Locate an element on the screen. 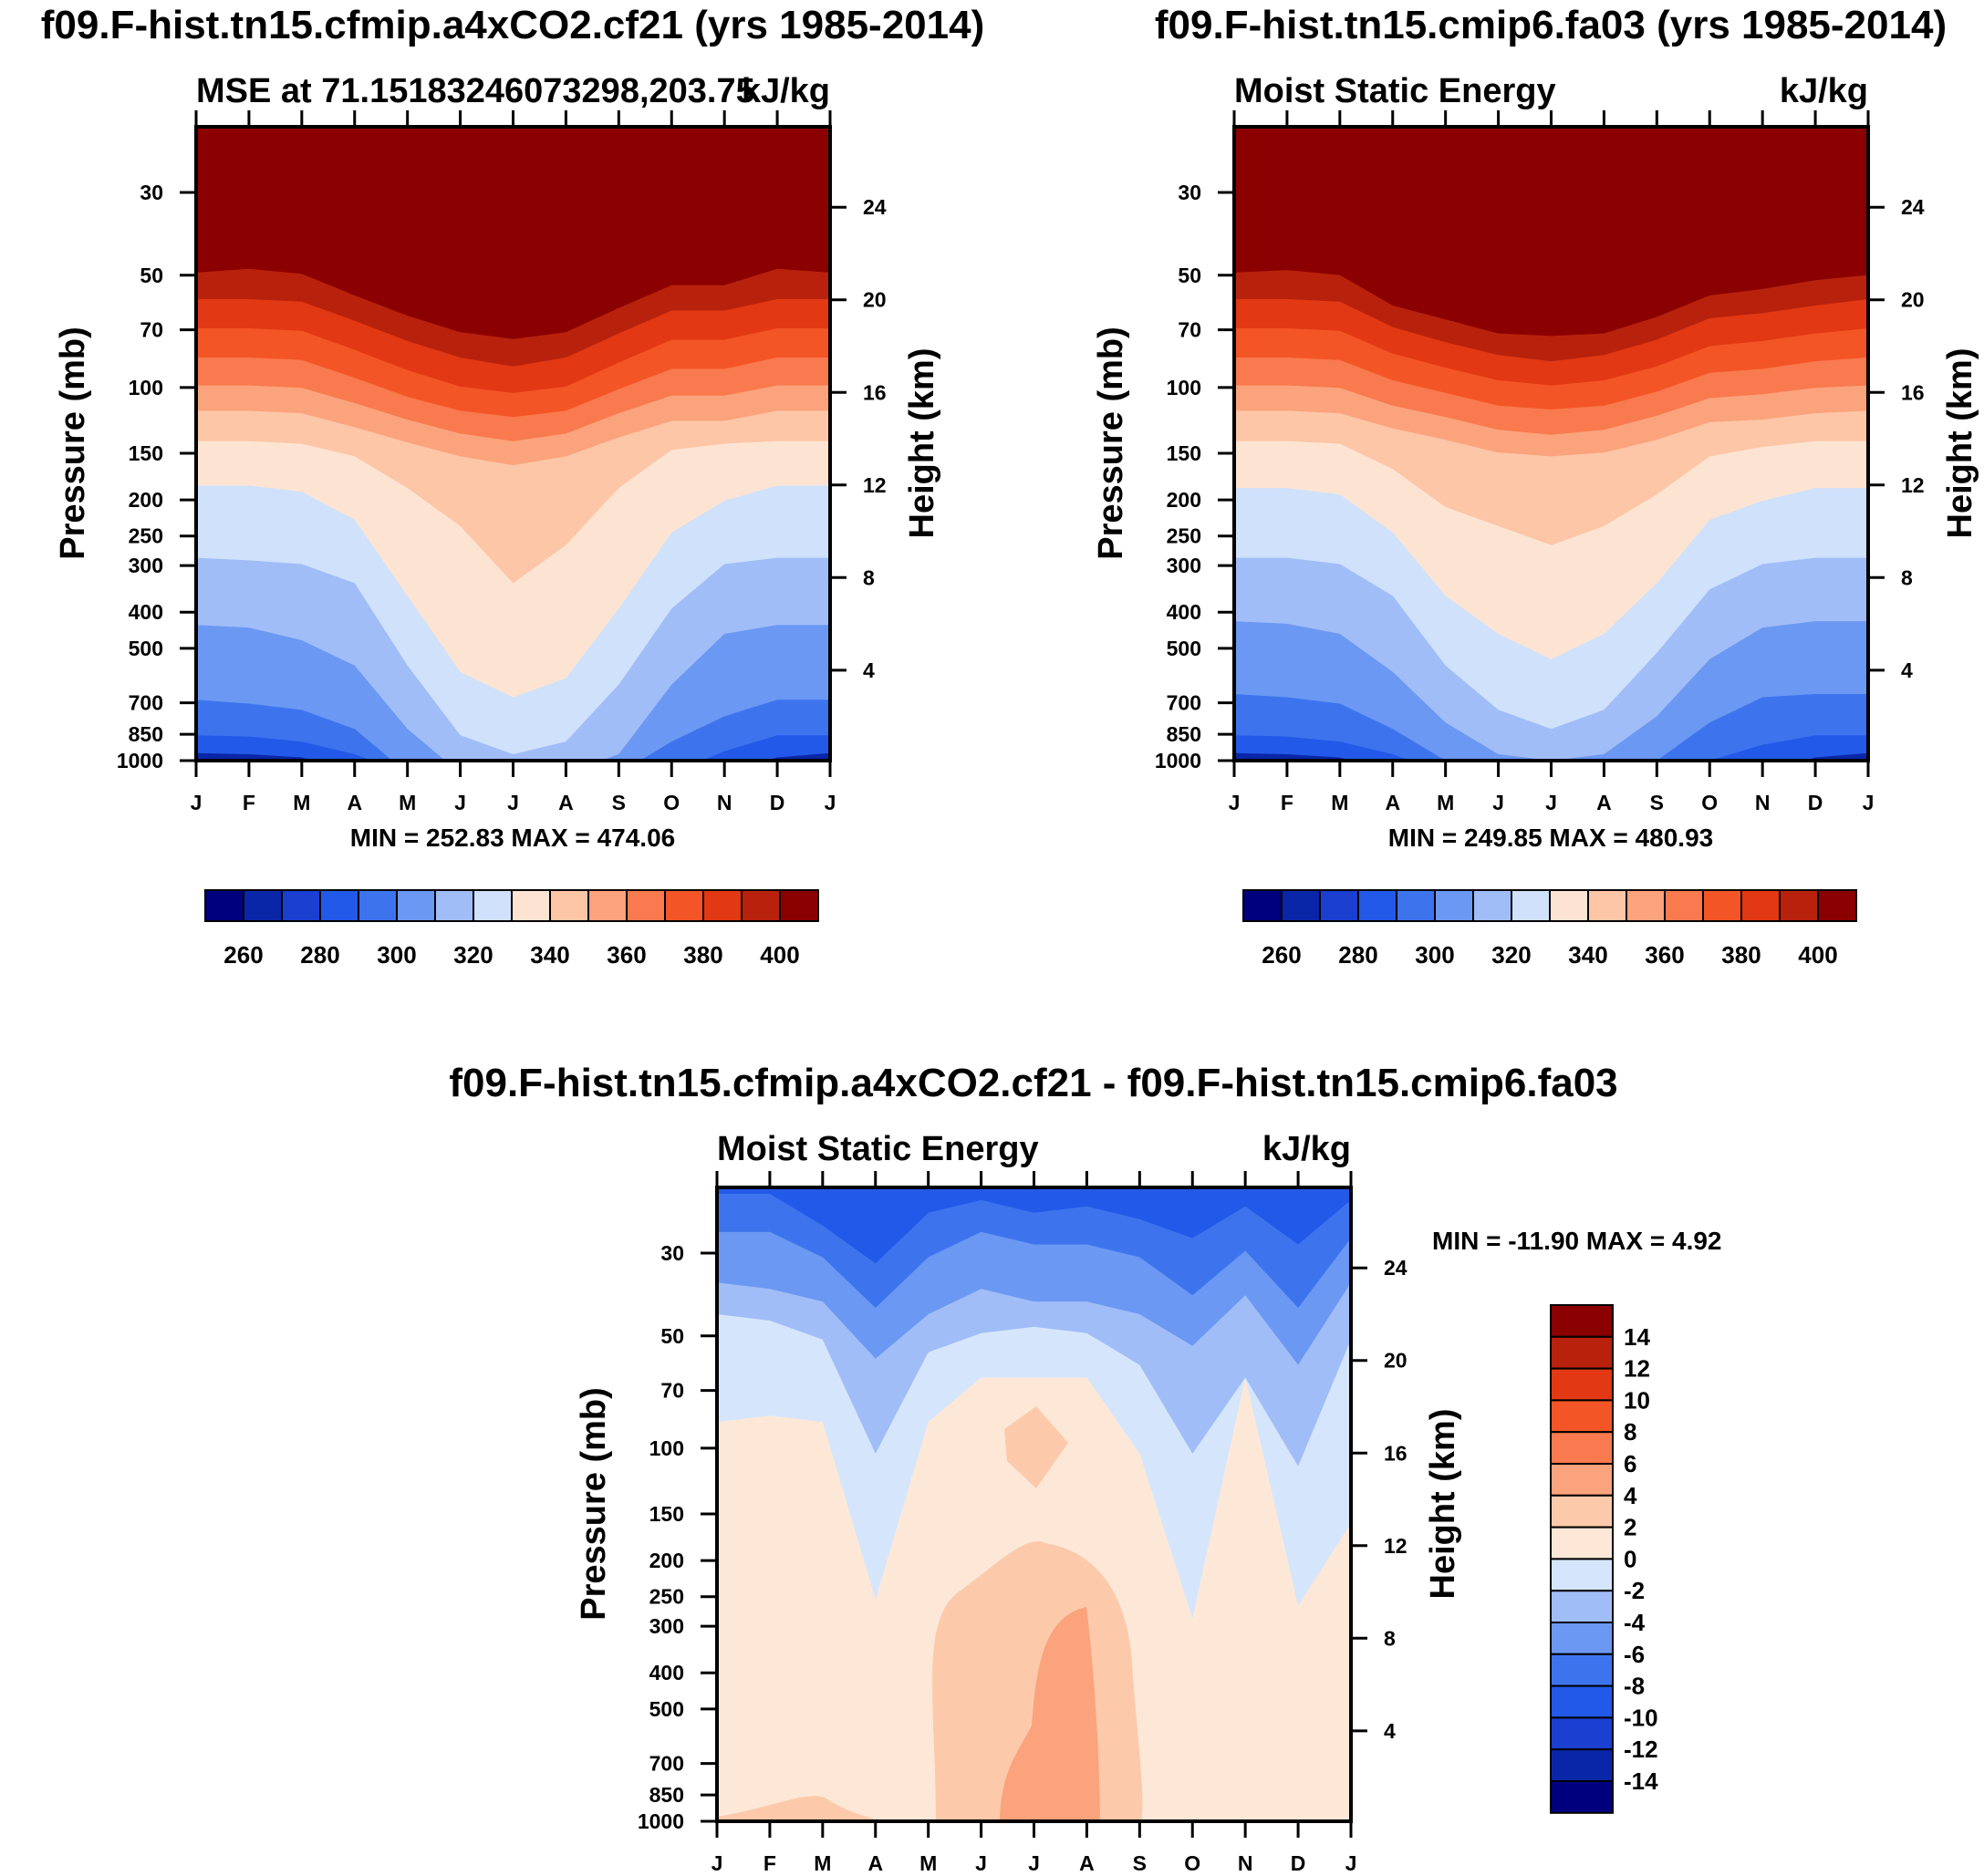 The image size is (1984, 1876). panel-1-subtitle-left: MSE at 71.15183246073298,203.75 is located at coordinates (475, 91).